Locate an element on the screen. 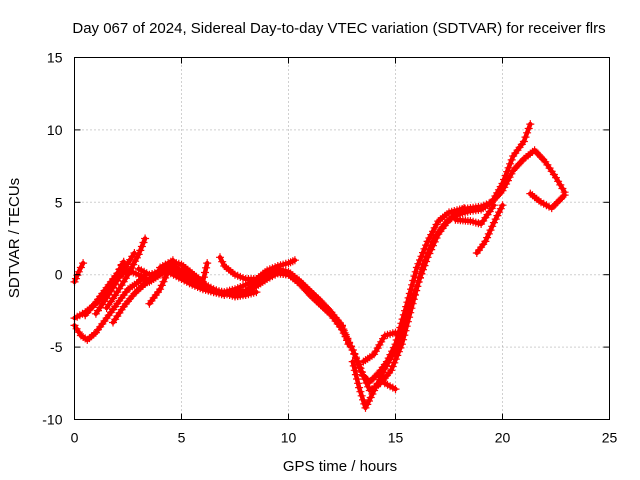  x-axis-label: GPS time / hours is located at coordinates (340, 466).